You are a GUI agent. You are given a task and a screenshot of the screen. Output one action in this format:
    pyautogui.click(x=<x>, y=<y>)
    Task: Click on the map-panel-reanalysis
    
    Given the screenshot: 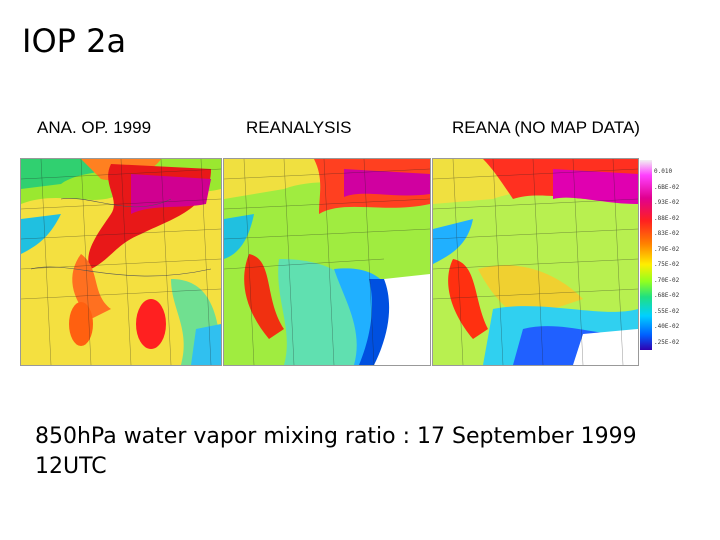 What is the action you would take?
    pyautogui.click(x=327, y=262)
    